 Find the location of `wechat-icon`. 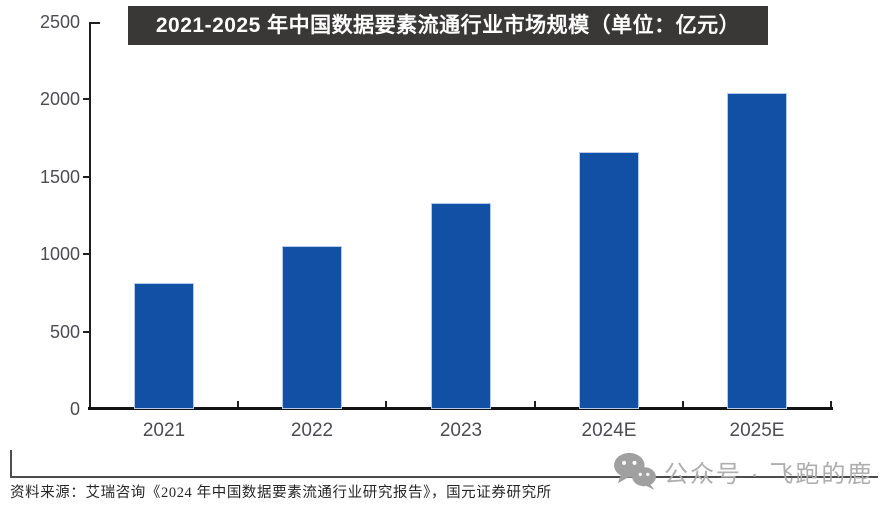

wechat-icon is located at coordinates (635, 471).